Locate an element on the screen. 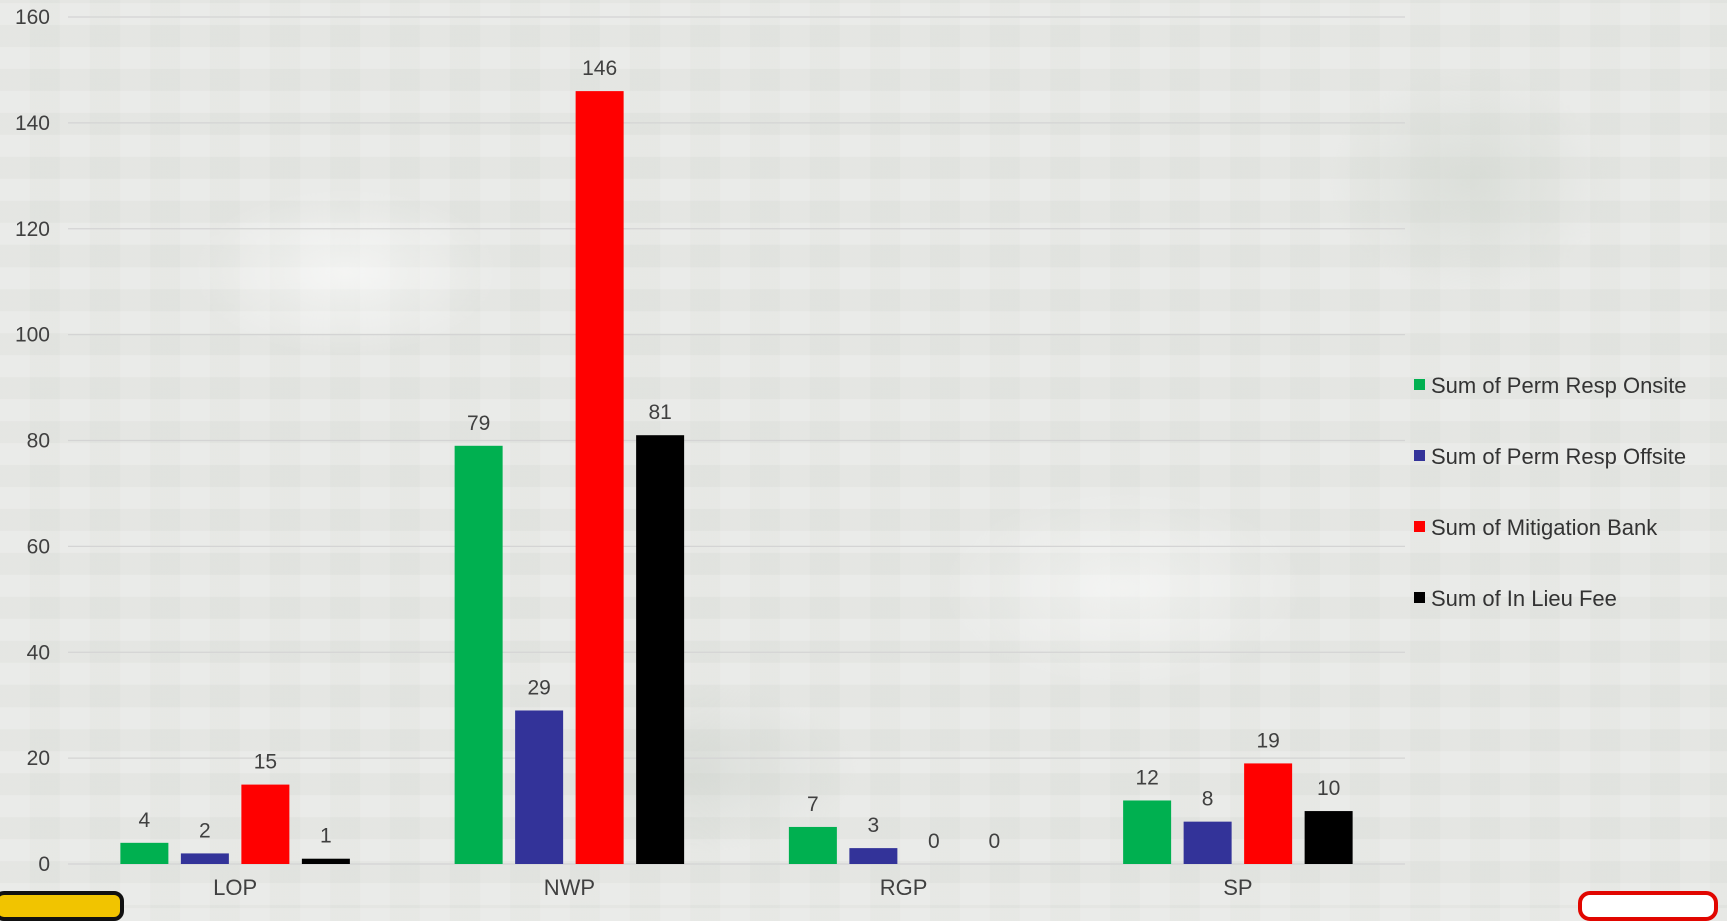 This screenshot has width=1727, height=921. legend-label: Sum of Perm Resp Onsite is located at coordinates (1559, 385).